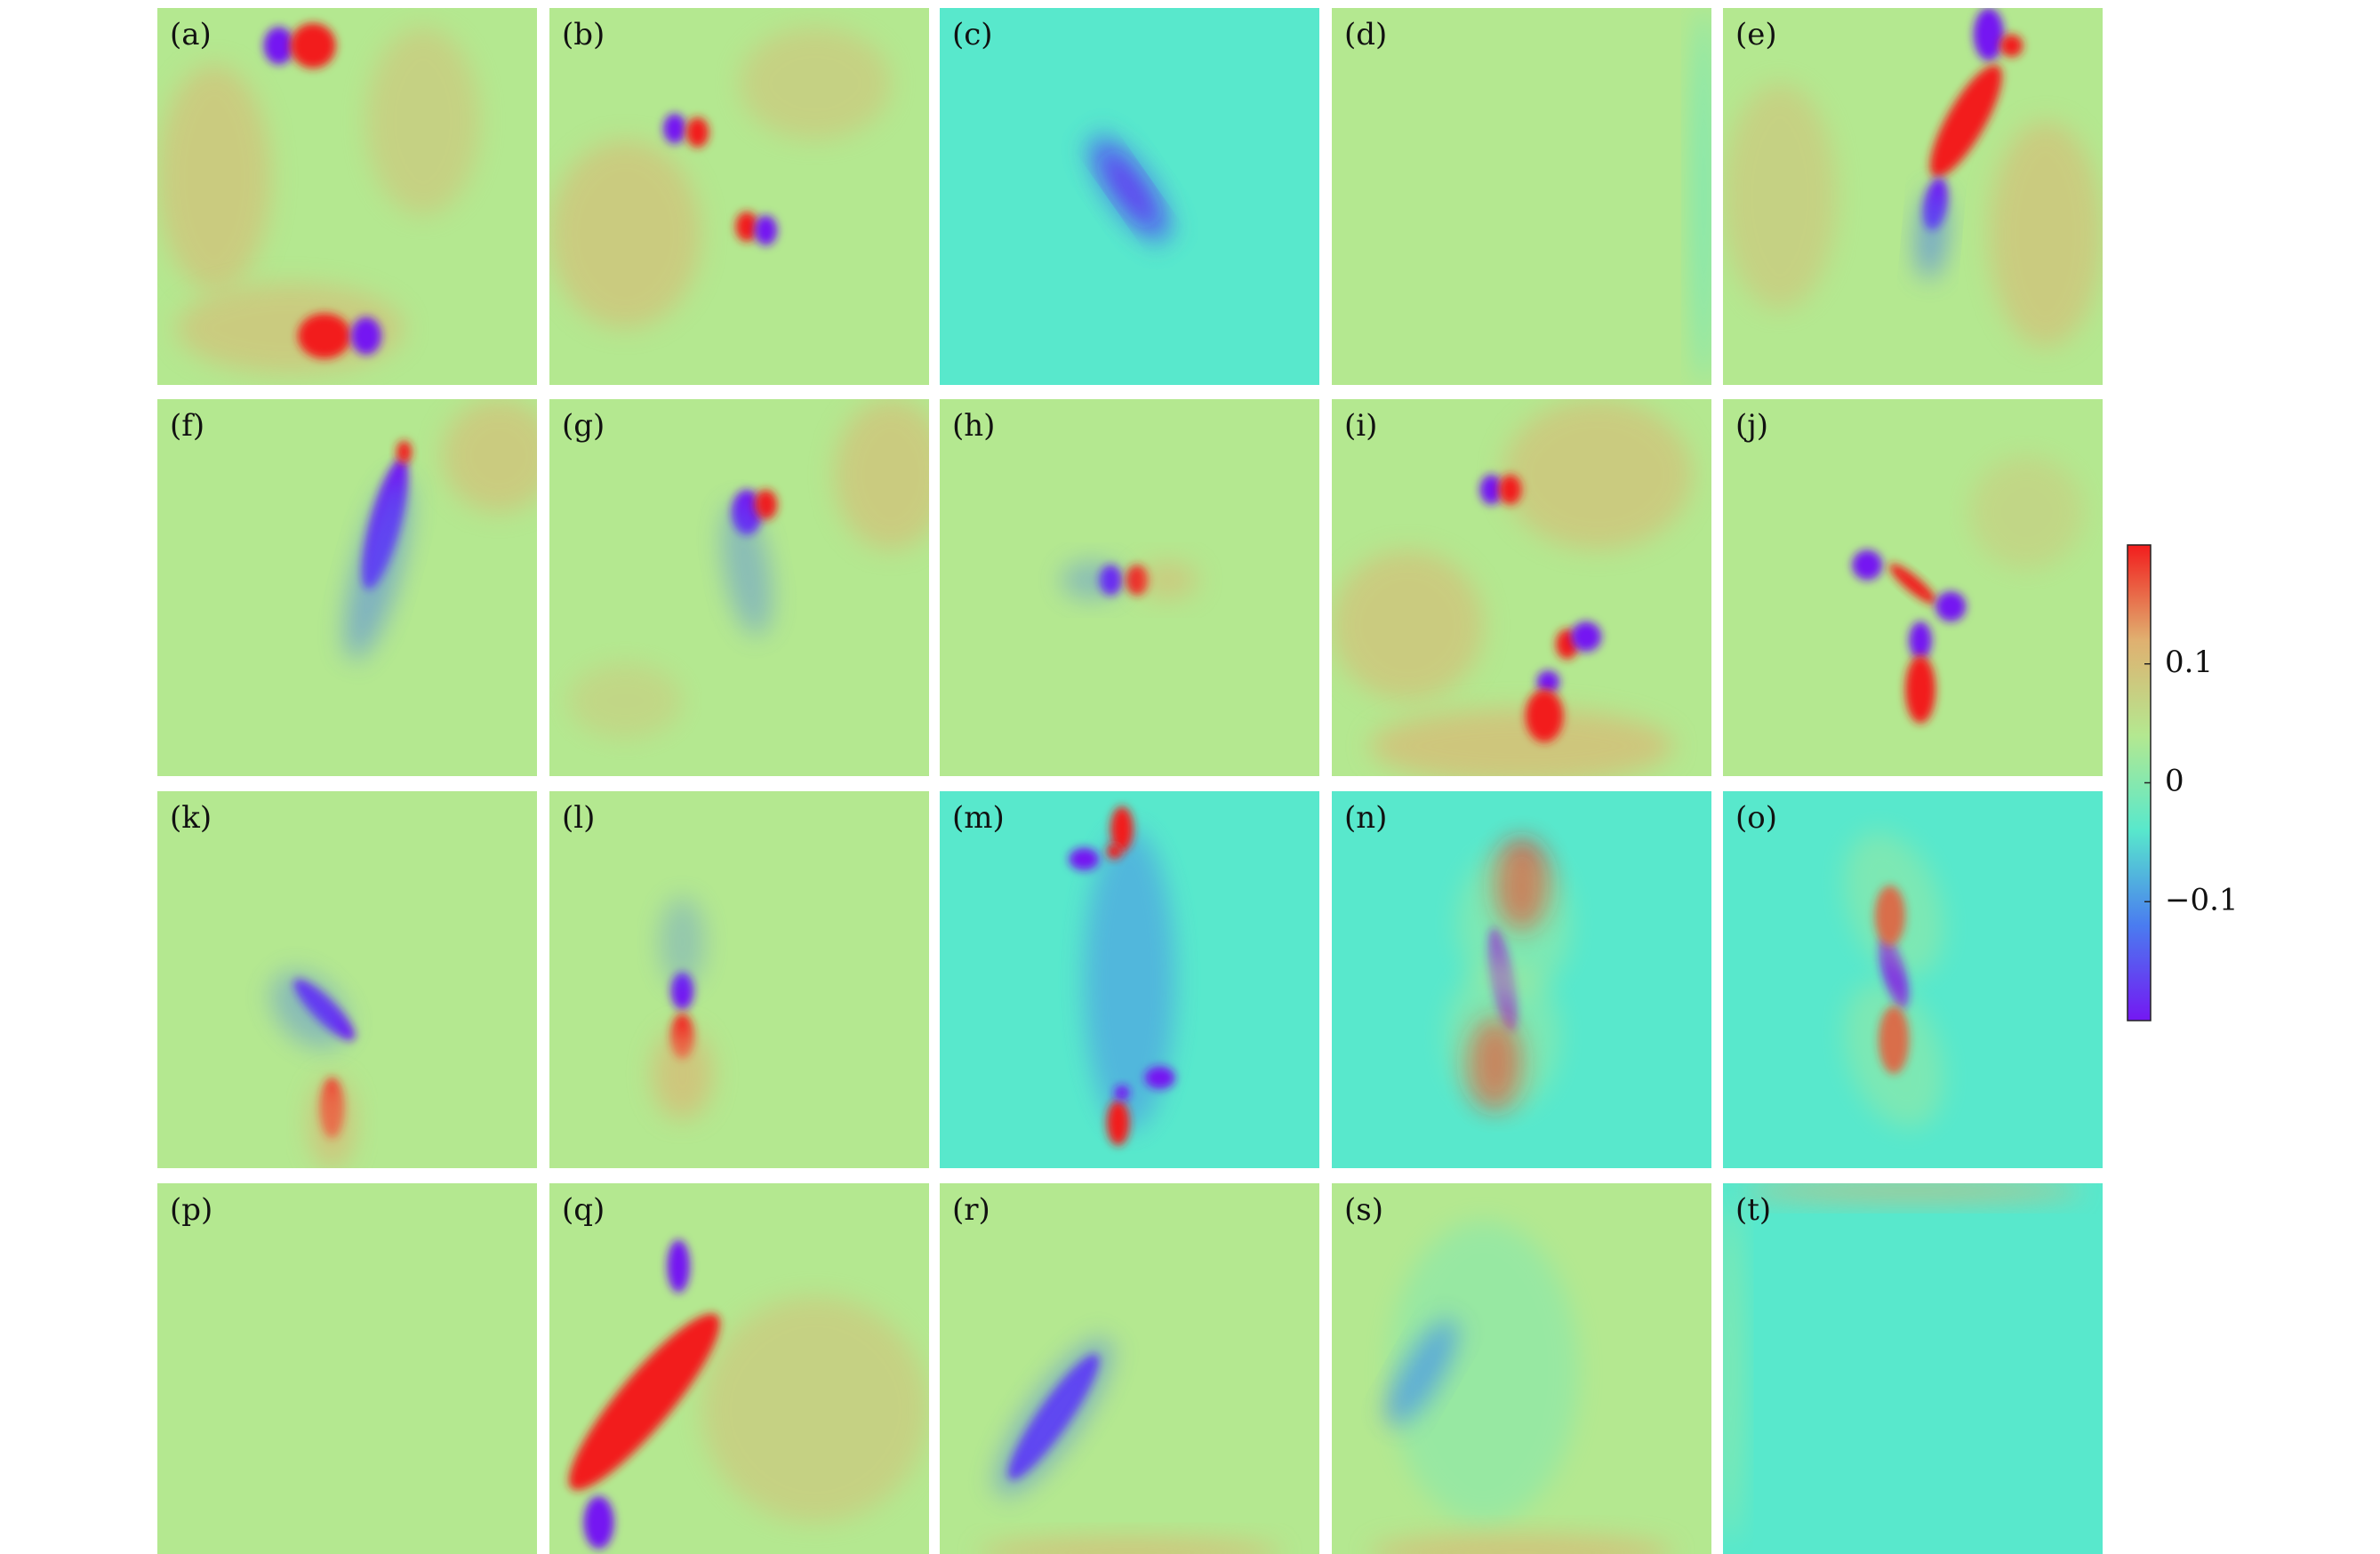 This screenshot has width=2380, height=1554. Describe the element at coordinates (187, 426) in the screenshot. I see `panel-label: (f)` at that location.